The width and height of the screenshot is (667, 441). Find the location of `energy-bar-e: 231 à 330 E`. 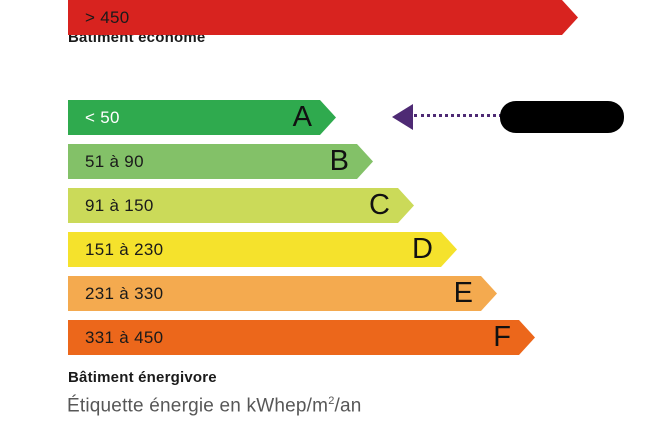

energy-bar-e: 231 à 330 E is located at coordinates (282, 293).